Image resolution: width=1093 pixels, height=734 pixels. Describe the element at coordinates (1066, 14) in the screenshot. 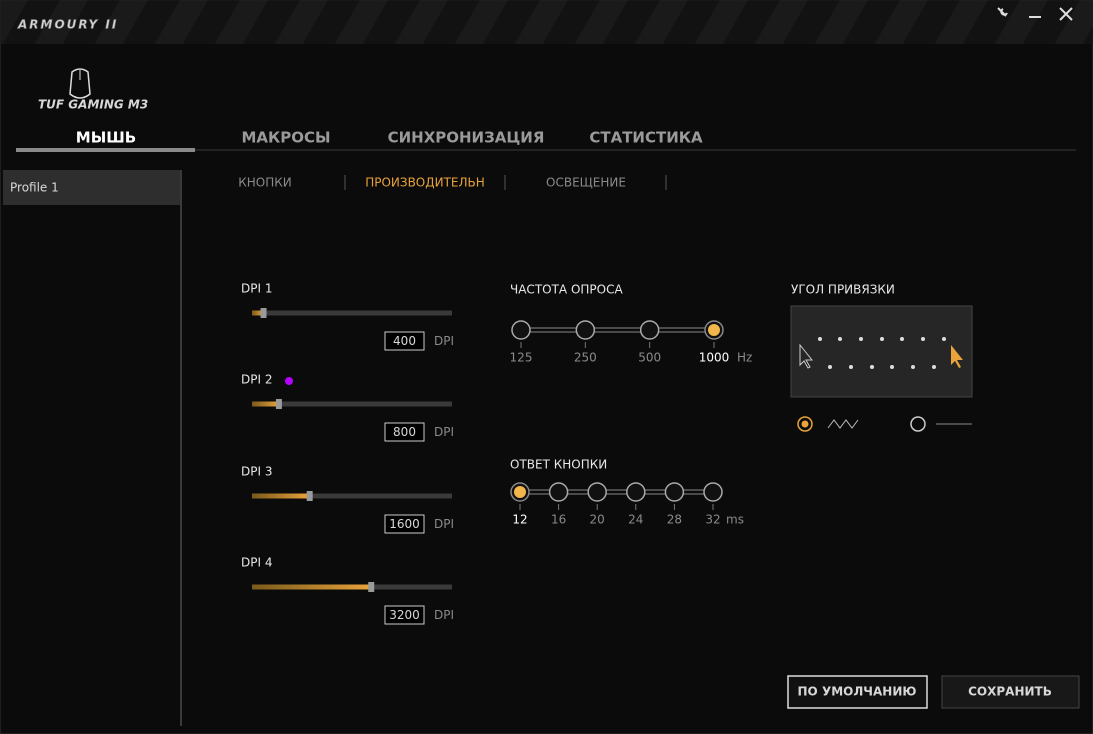

I see `close-button` at that location.